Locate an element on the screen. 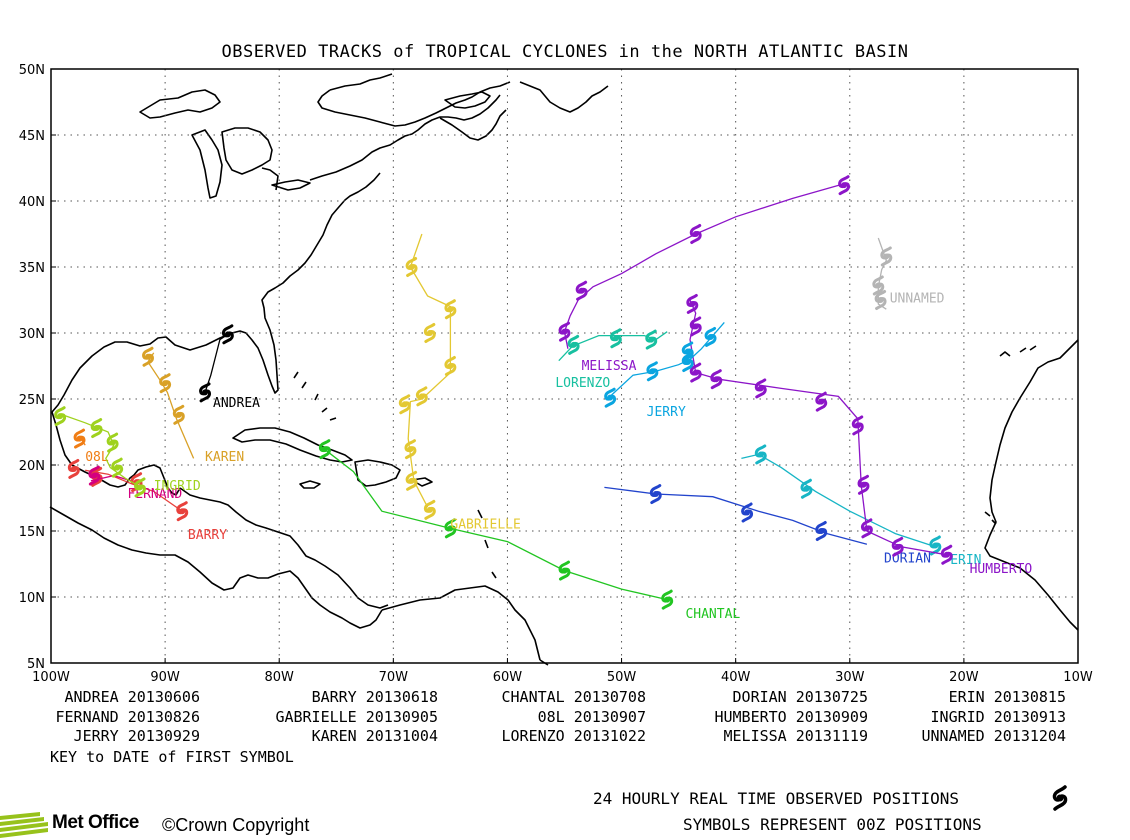 The width and height of the screenshot is (1130, 840). lat-tick-label: 45N is located at coordinates (32, 136).